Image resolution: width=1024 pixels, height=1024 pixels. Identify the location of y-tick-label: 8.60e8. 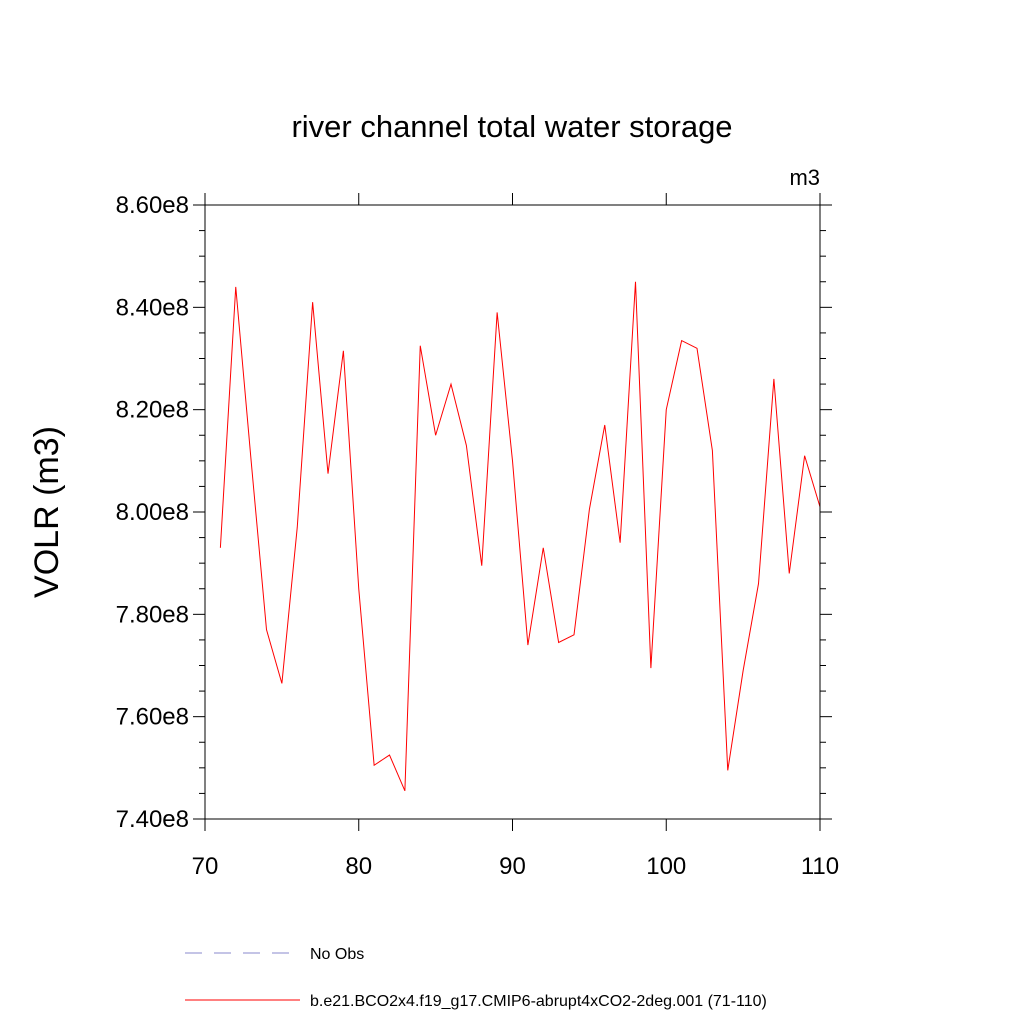
(152, 205).